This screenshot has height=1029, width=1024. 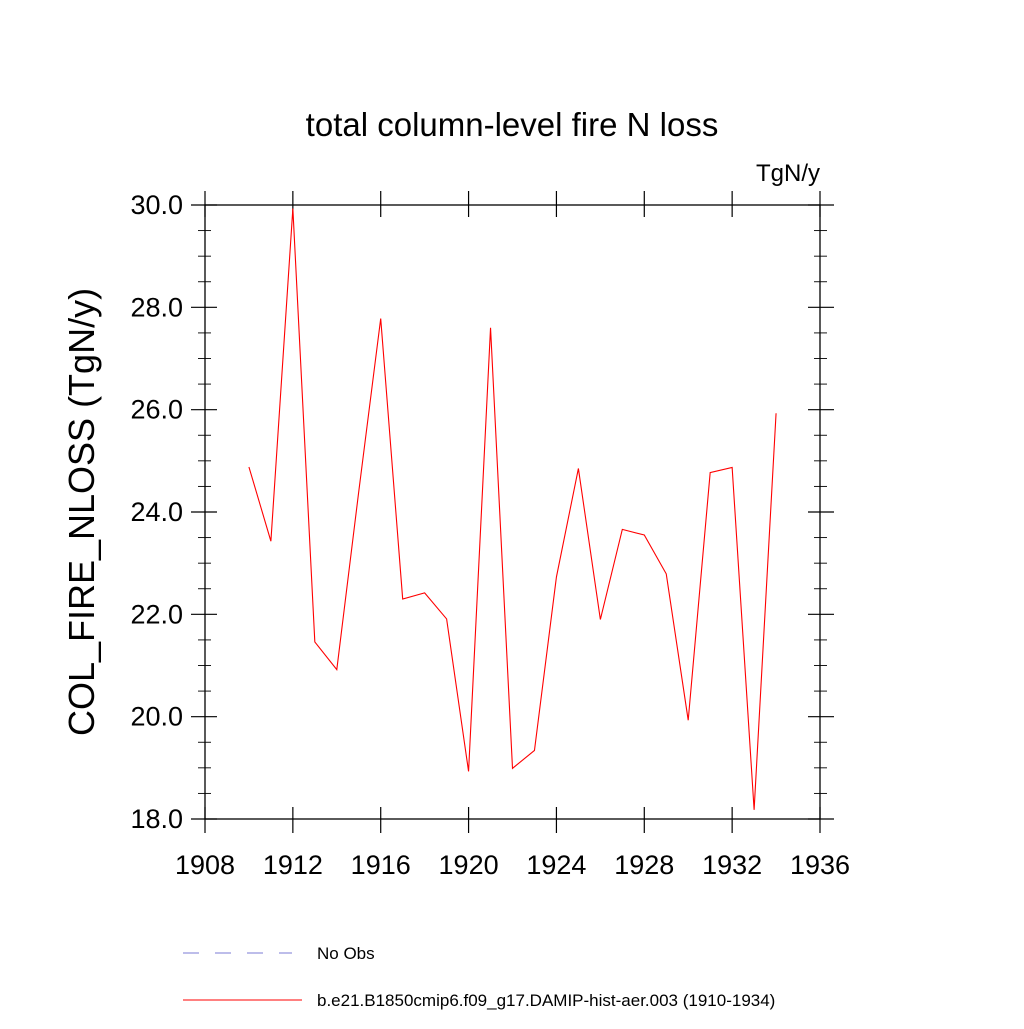 I want to click on x-tick-label: 1924, so click(x=556, y=865).